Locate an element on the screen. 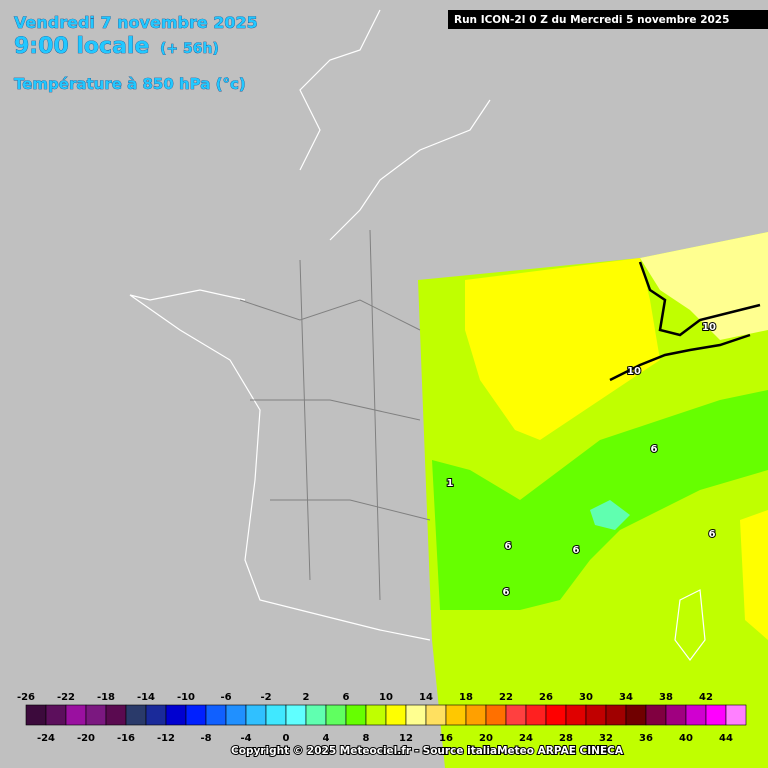 Image resolution: width=768 pixels, height=768 pixels. field-name: Température à 850 hPa (°c) is located at coordinates (130, 84).